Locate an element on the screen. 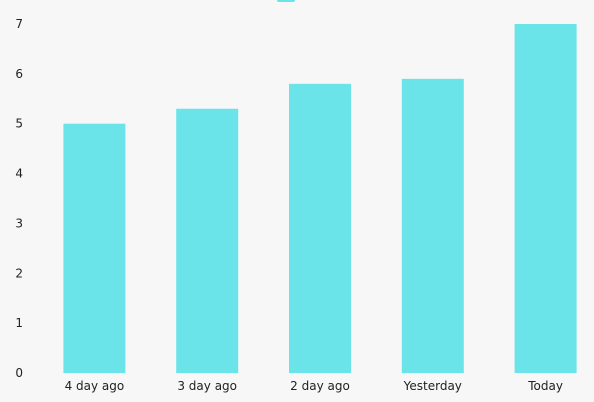 This screenshot has height=402, width=594. y-tick-label: 2 is located at coordinates (19, 273).